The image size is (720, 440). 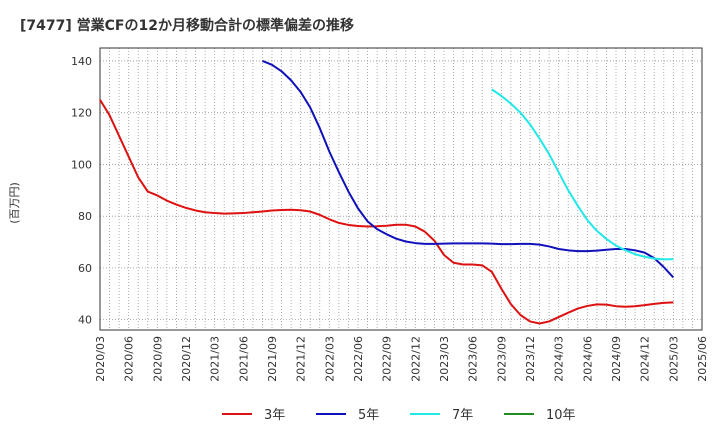 I want to click on y-axis-label: (百万円), so click(x=14, y=203).